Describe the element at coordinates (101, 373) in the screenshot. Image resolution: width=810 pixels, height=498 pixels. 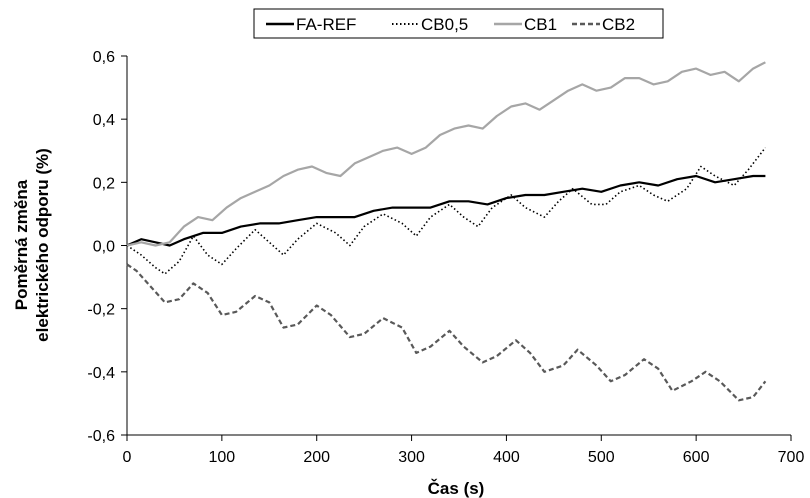
I see `y-tick-label: -0,4` at that location.